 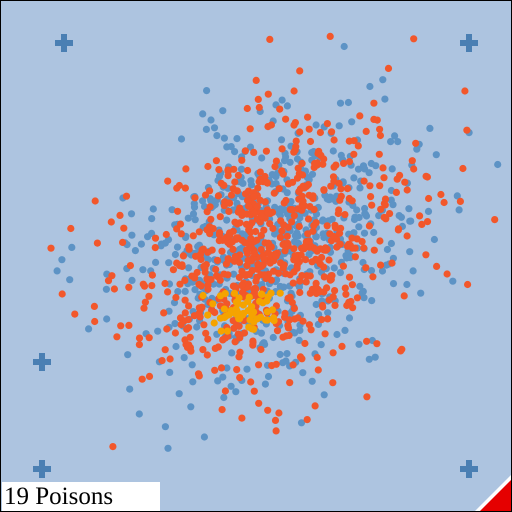 What do you see at coordinates (493, 493) in the screenshot?
I see `red-corner-triangle-icon` at bounding box center [493, 493].